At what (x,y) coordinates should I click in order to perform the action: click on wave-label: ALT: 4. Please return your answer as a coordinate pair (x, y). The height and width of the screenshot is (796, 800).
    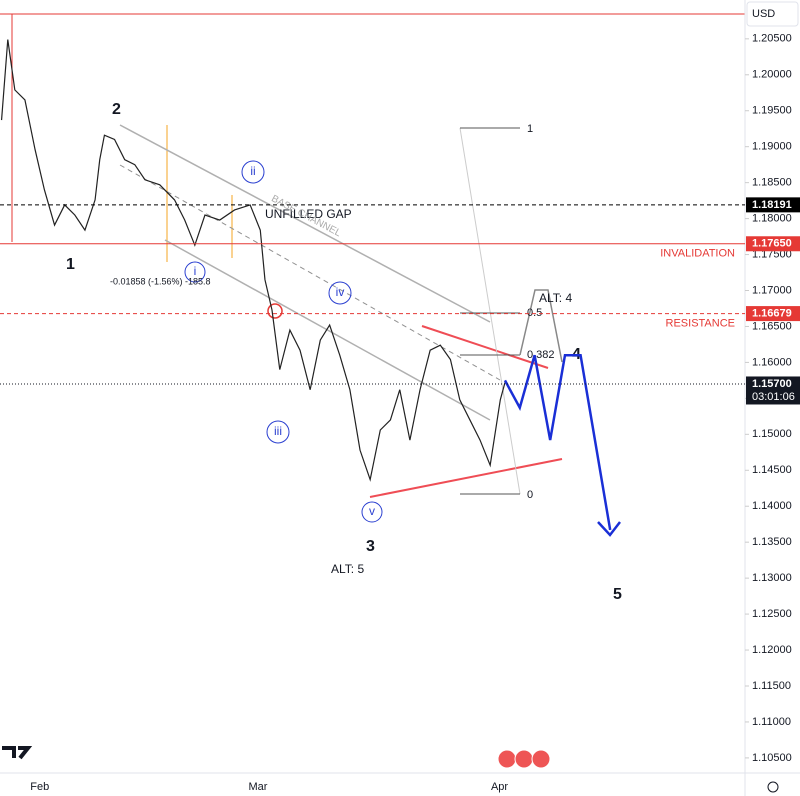
    Looking at the image, I should click on (555, 298).